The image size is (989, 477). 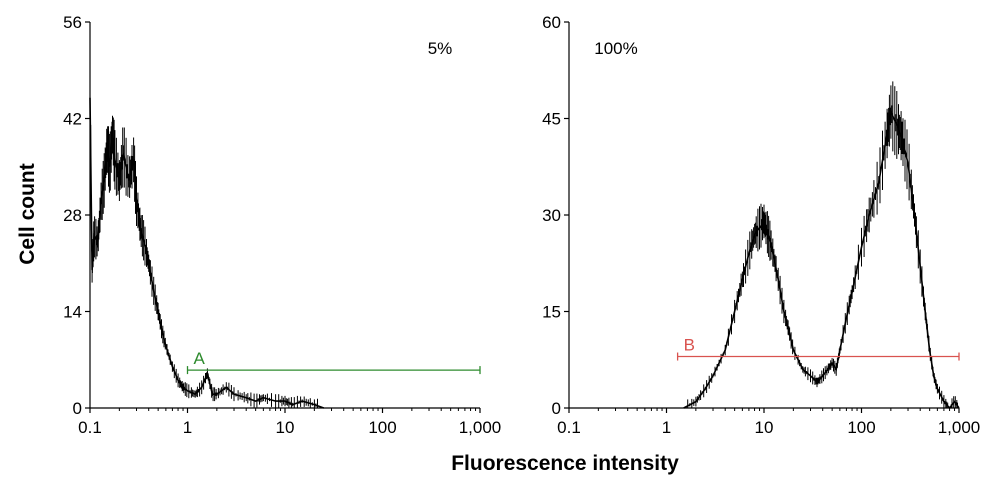 What do you see at coordinates (551, 312) in the screenshot?
I see `y-tick-label: 15` at bounding box center [551, 312].